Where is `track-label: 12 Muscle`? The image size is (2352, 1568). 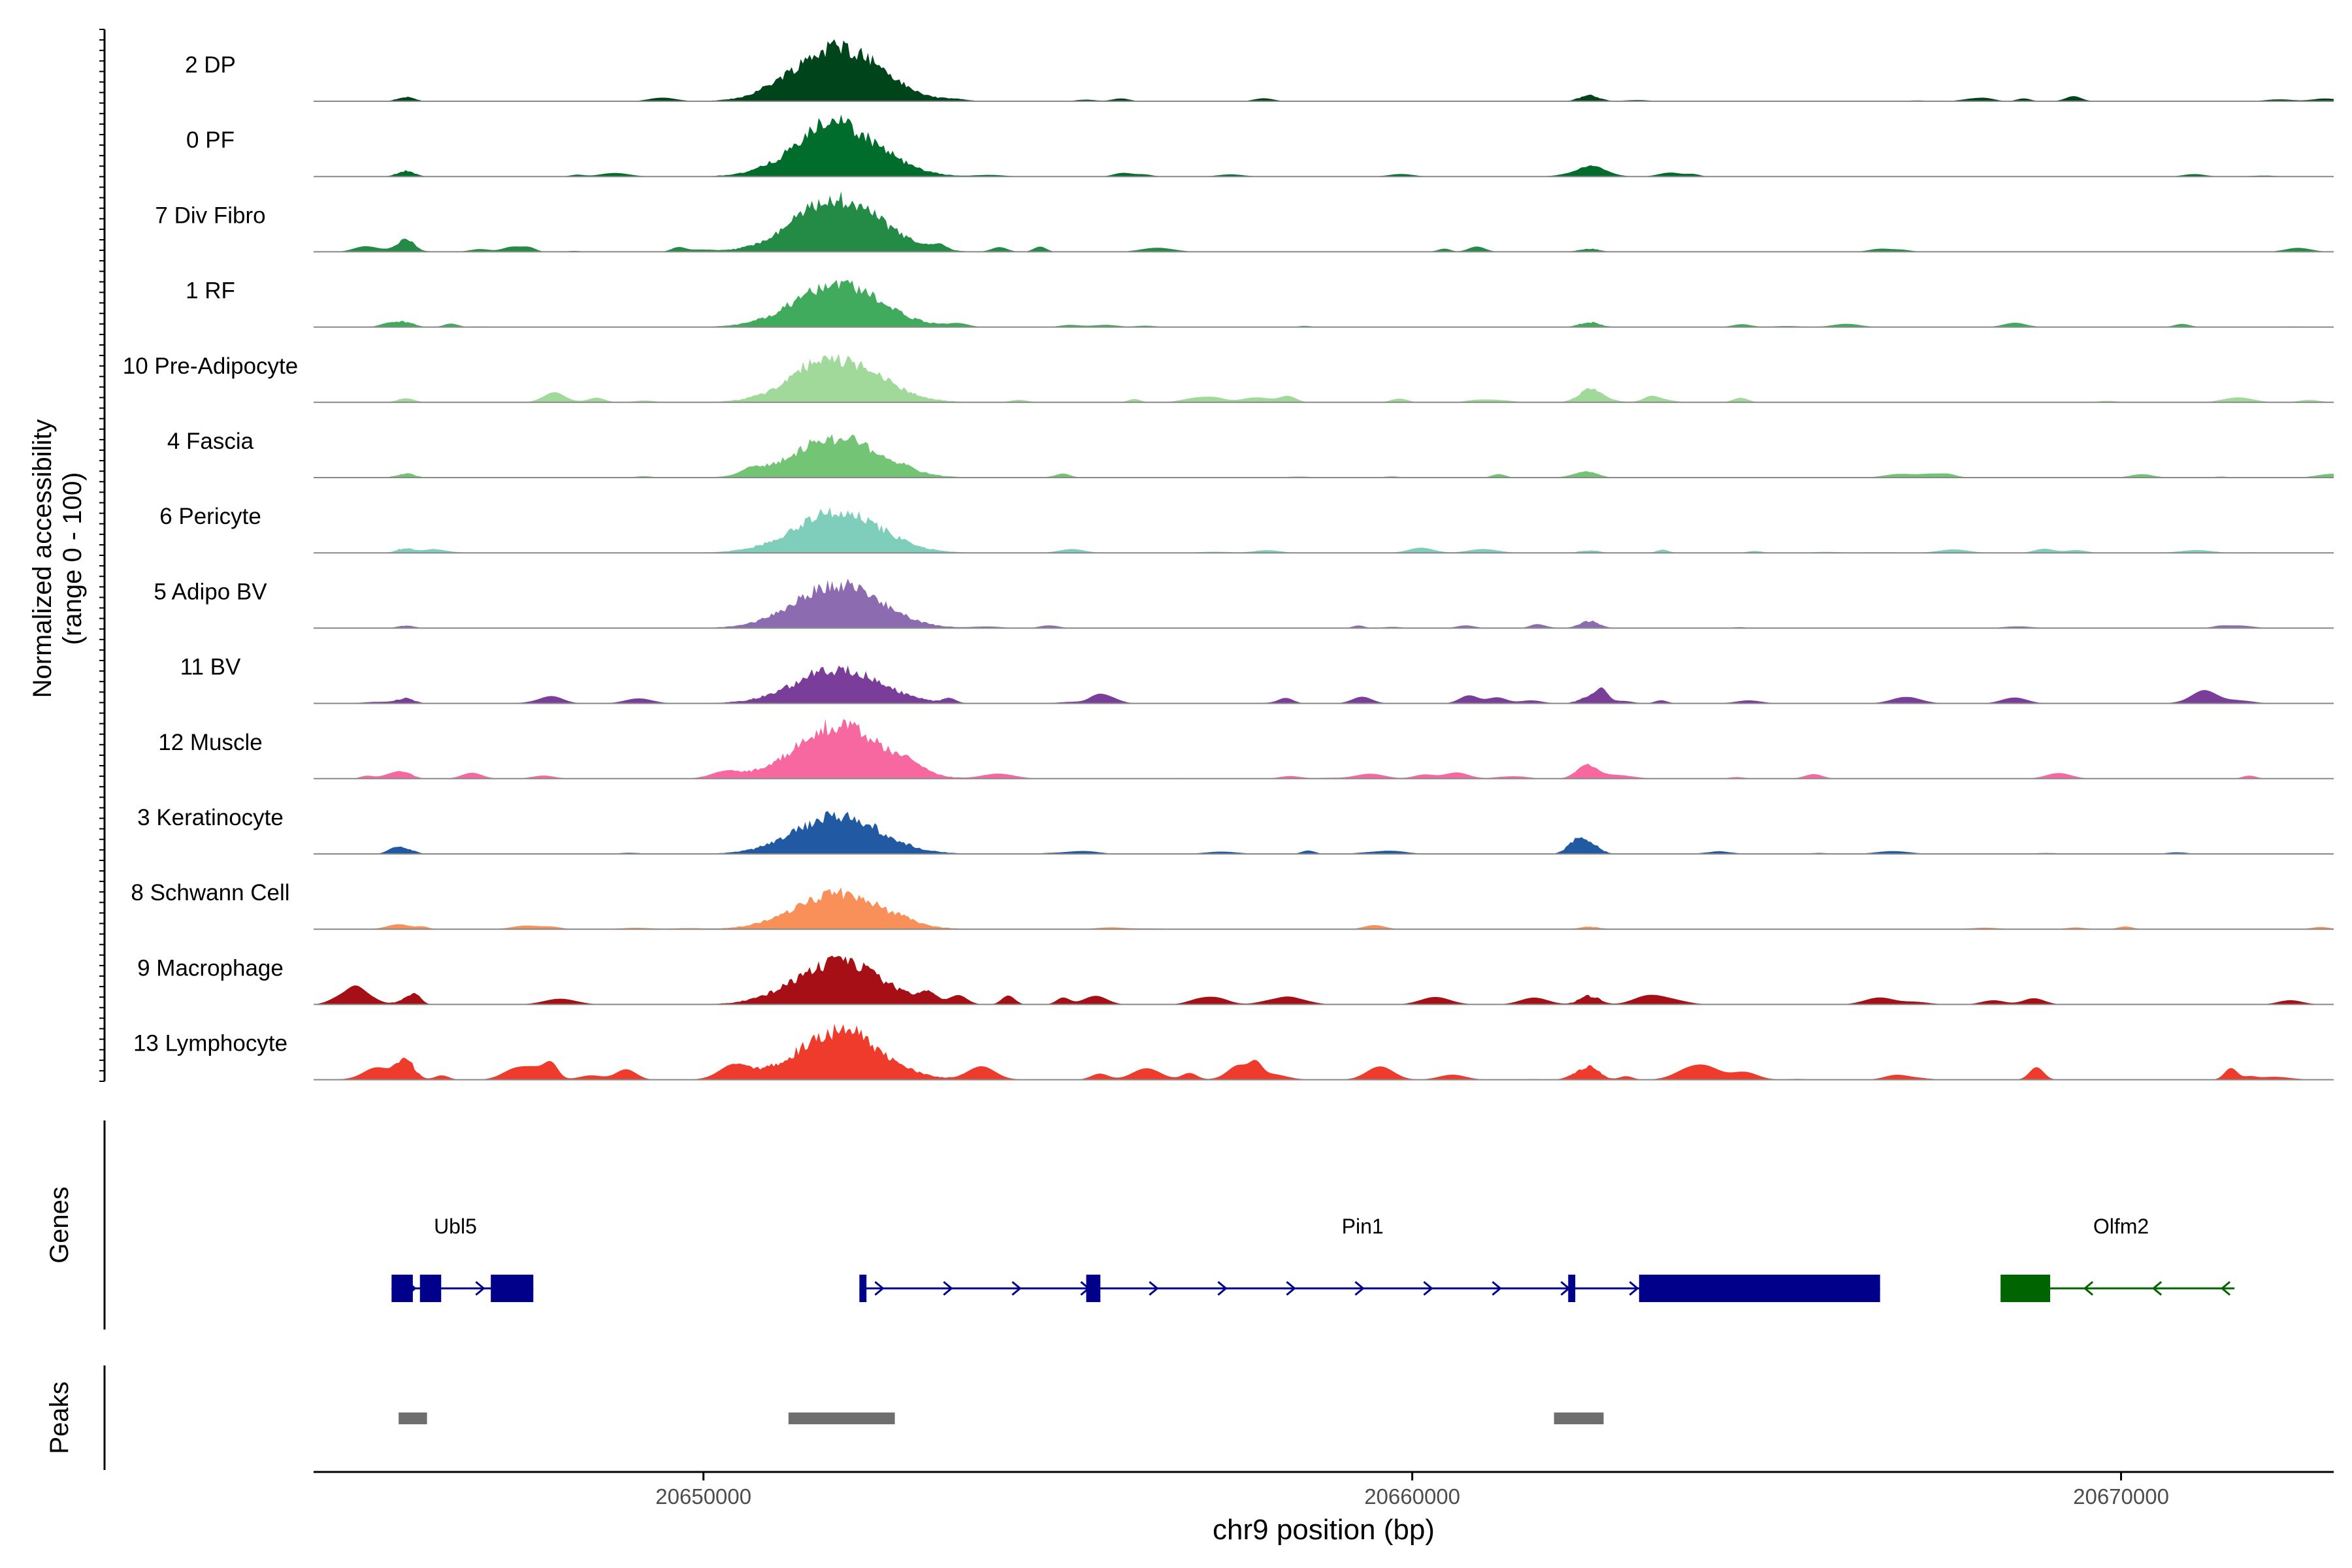 track-label: 12 Muscle is located at coordinates (210, 742).